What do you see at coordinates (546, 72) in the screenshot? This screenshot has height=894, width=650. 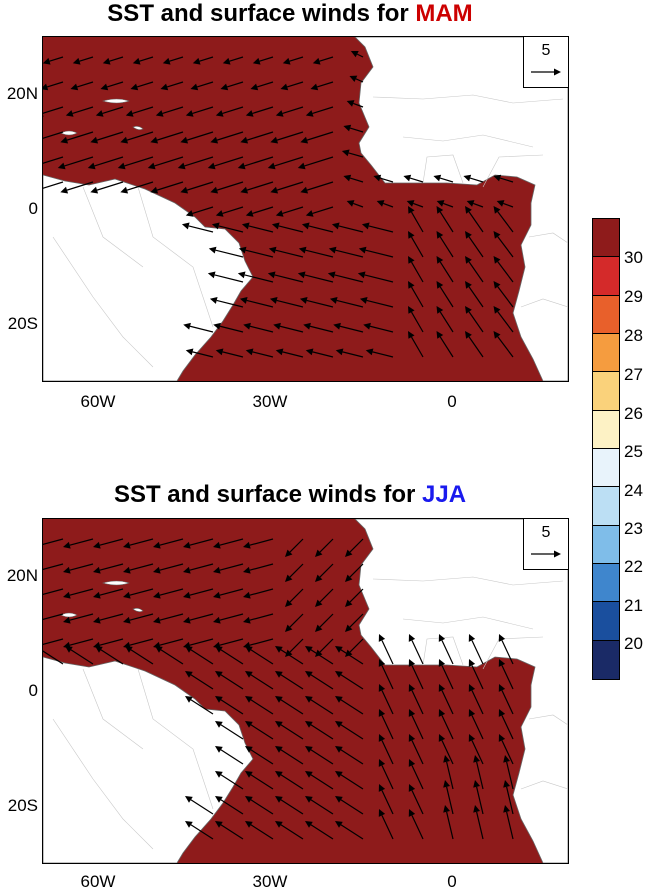 I see `reference-arrow-icon` at bounding box center [546, 72].